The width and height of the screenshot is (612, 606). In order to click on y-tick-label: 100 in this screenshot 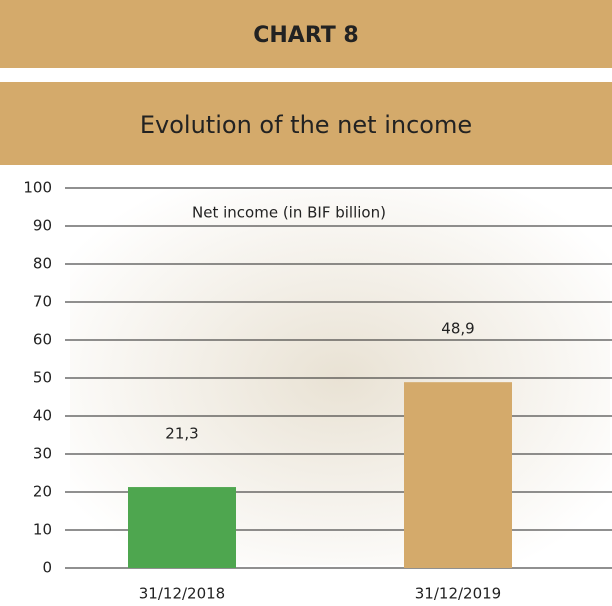, I will do `click(37, 188)`.